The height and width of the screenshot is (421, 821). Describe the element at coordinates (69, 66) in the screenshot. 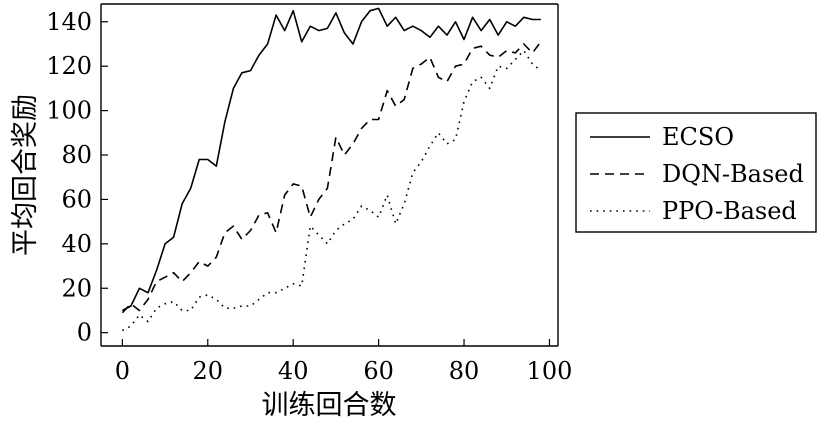

I see `y-tick-label: 120` at that location.